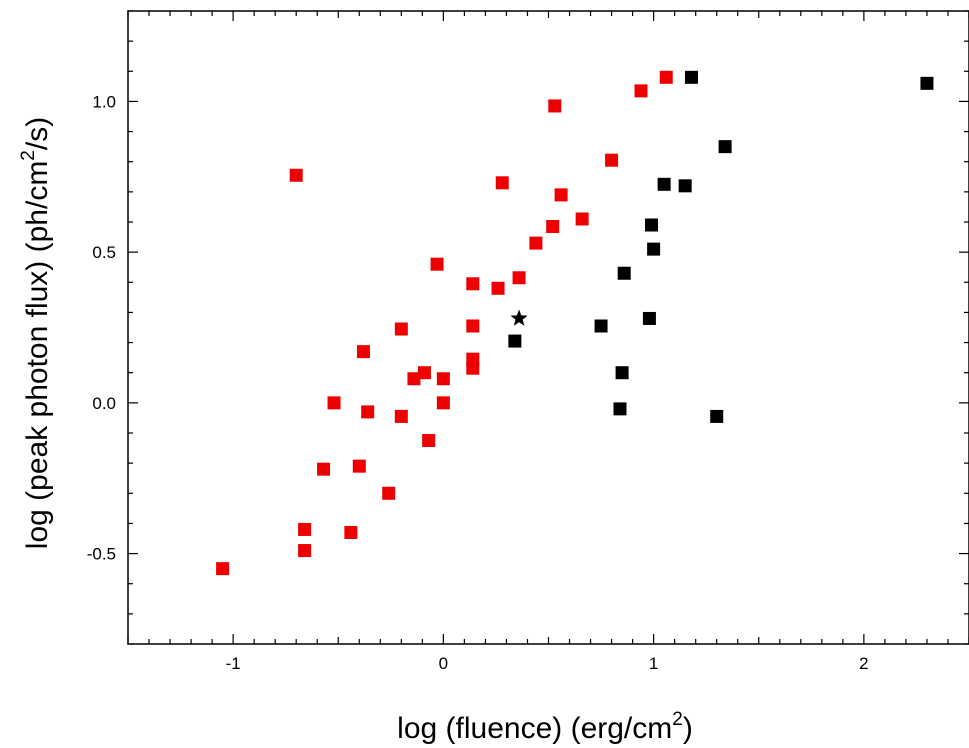 Image resolution: width=969 pixels, height=748 pixels. What do you see at coordinates (534, 728) in the screenshot?
I see `x-axis-title-text: log (fluence) (erg/cm` at bounding box center [534, 728].